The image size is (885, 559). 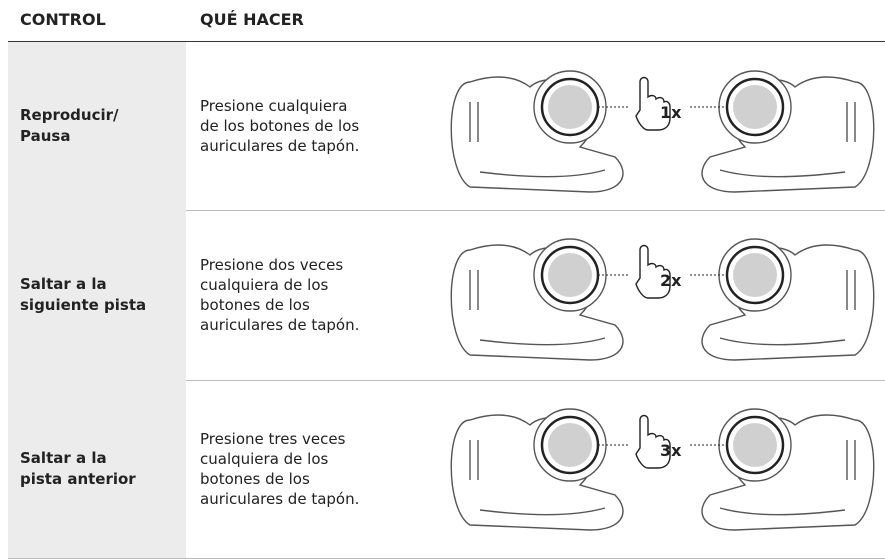 What do you see at coordinates (63, 19) in the screenshot?
I see `header-control: CONTROL` at bounding box center [63, 19].